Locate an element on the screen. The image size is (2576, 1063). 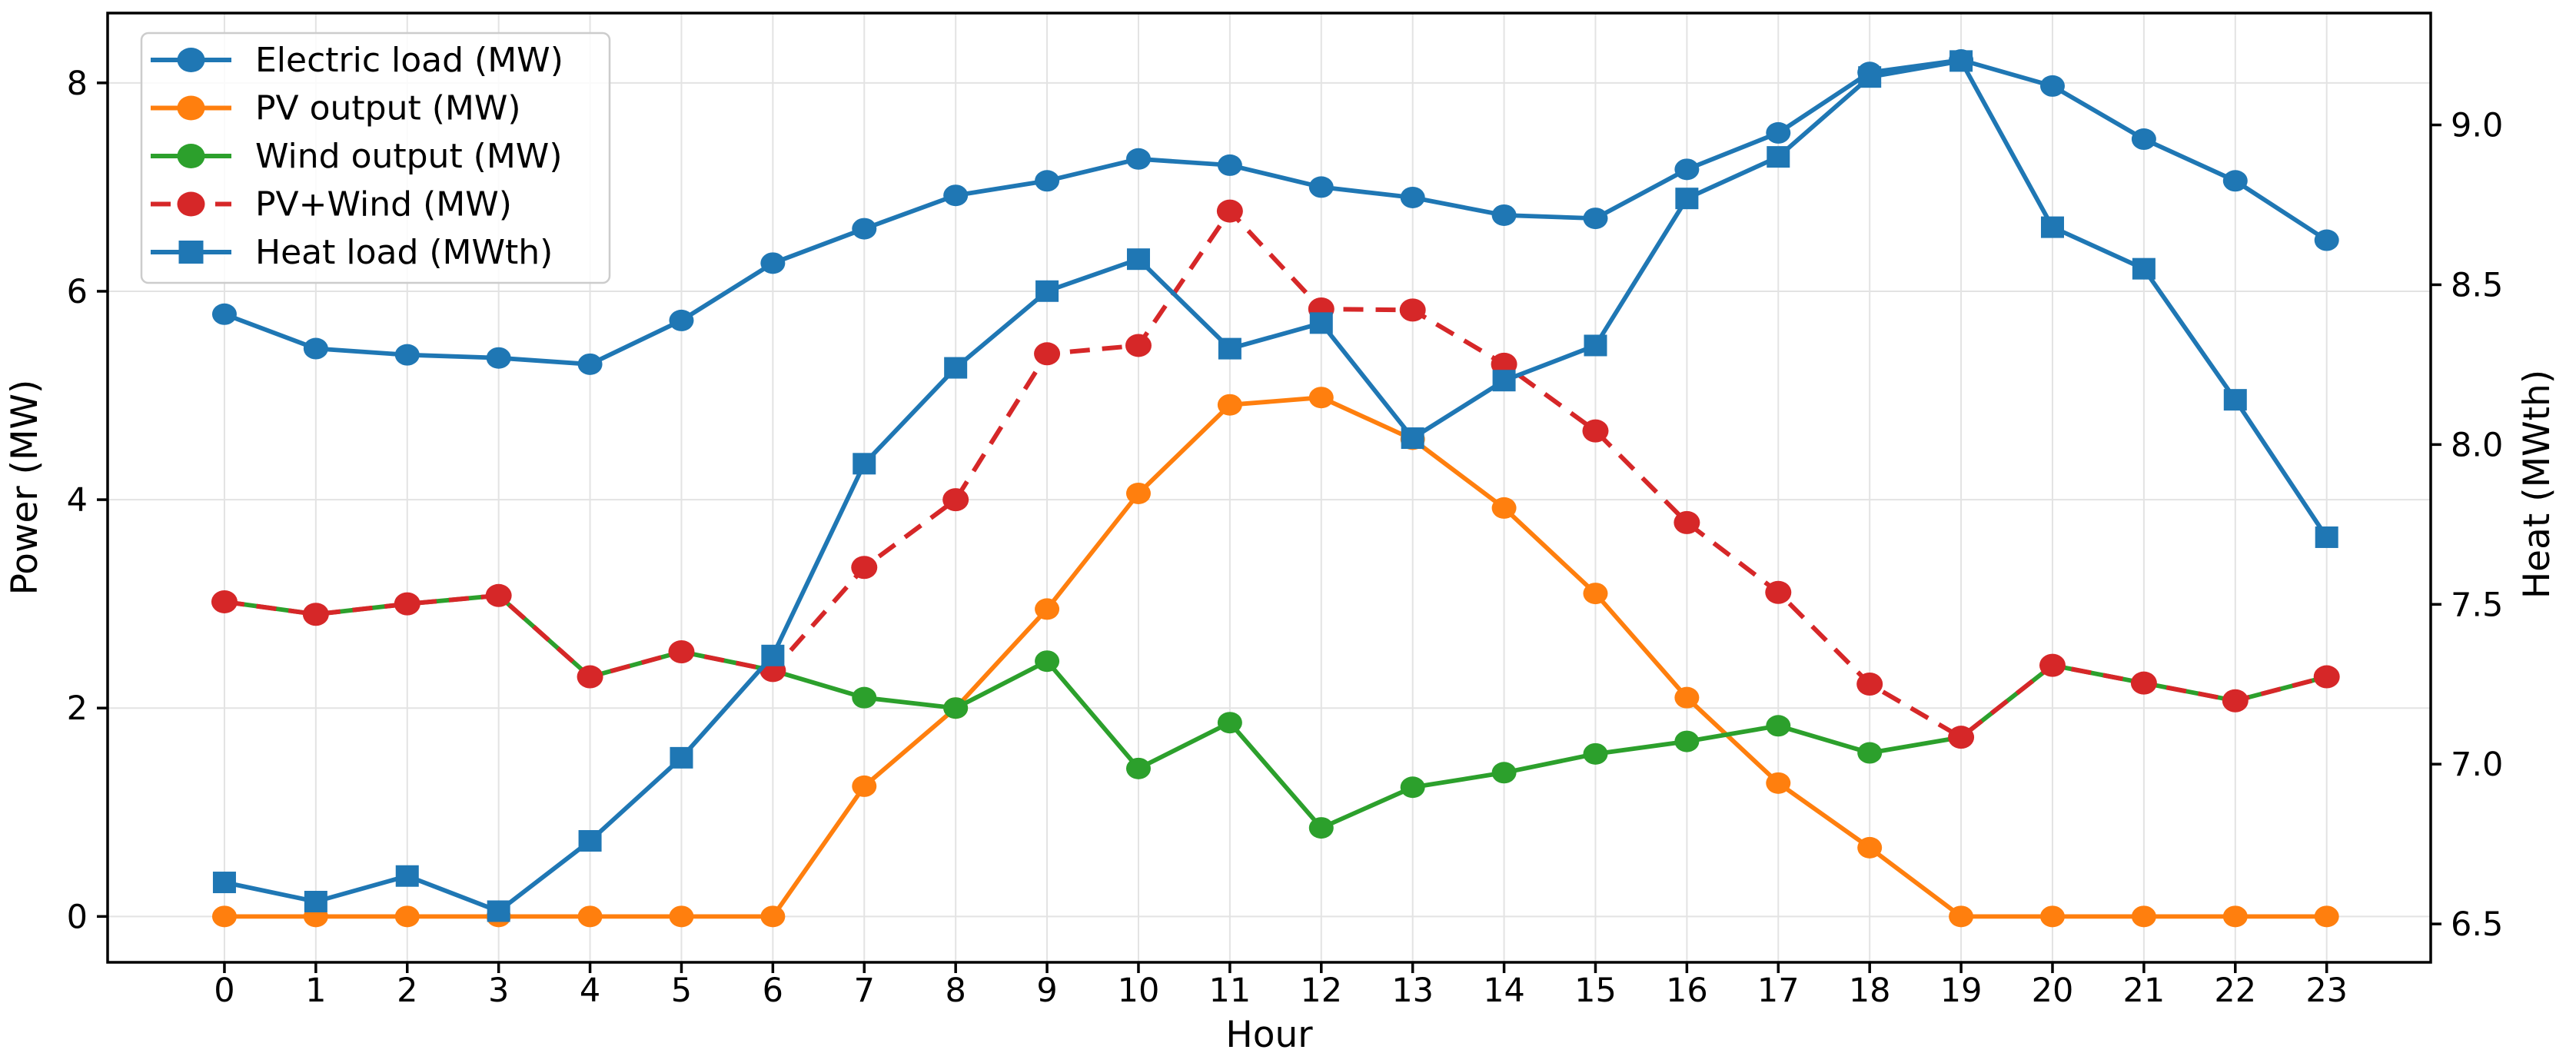
right-y-tick-label: 9.0 is located at coordinates (2477, 126).